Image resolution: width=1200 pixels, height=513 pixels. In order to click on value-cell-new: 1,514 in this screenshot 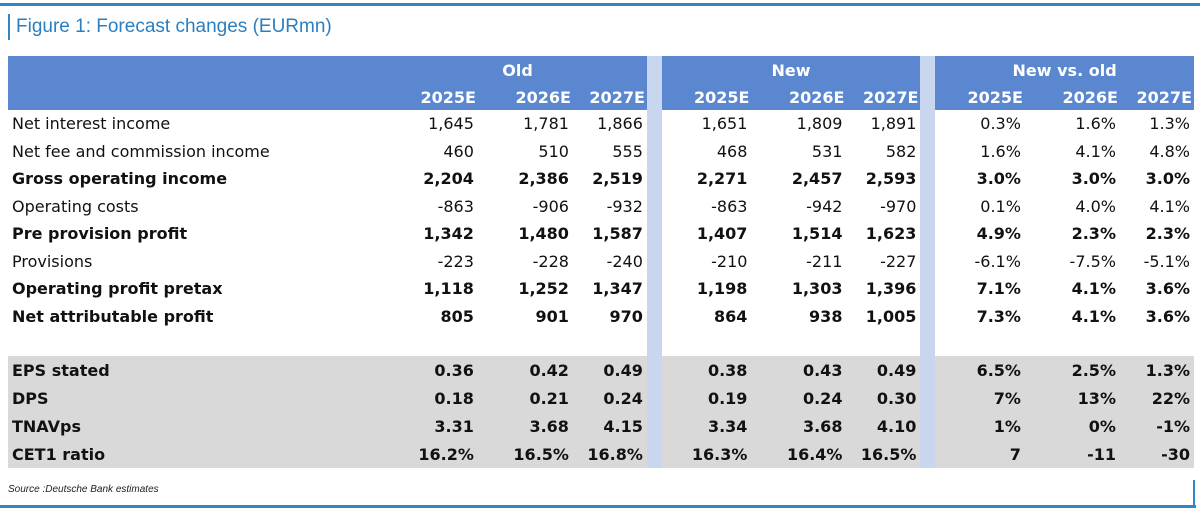, I will do `click(817, 234)`.